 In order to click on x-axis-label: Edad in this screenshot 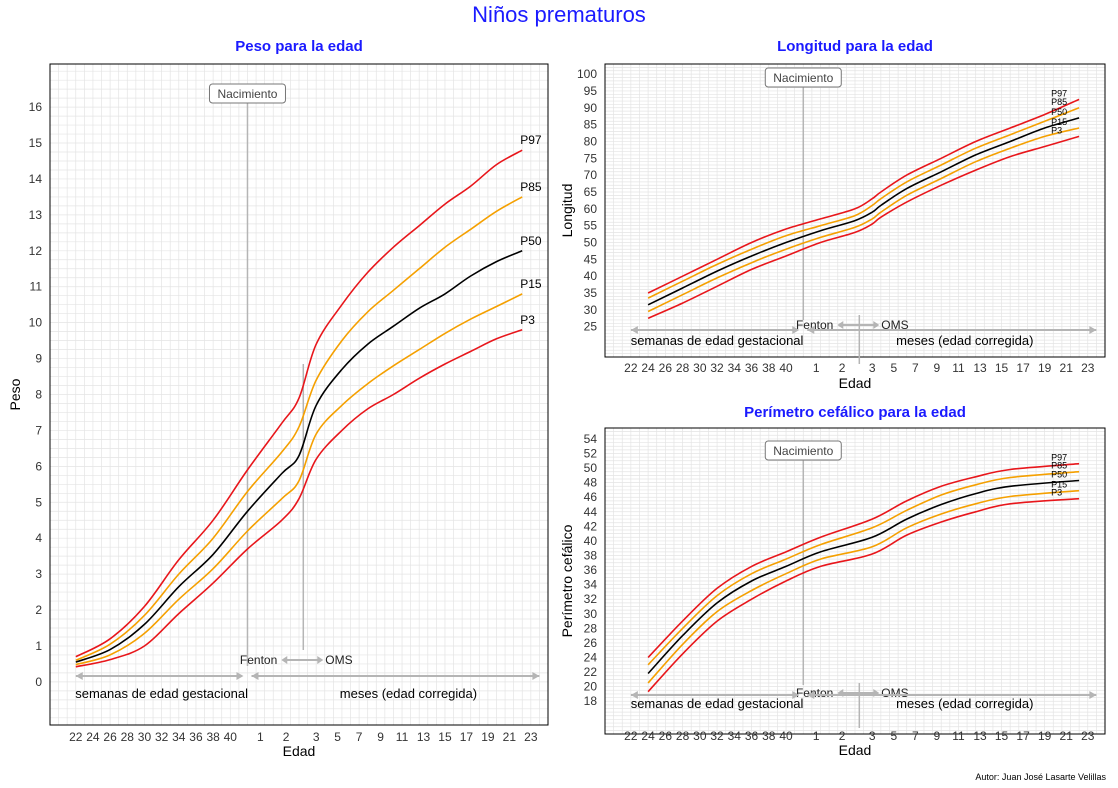, I will do `click(855, 750)`.